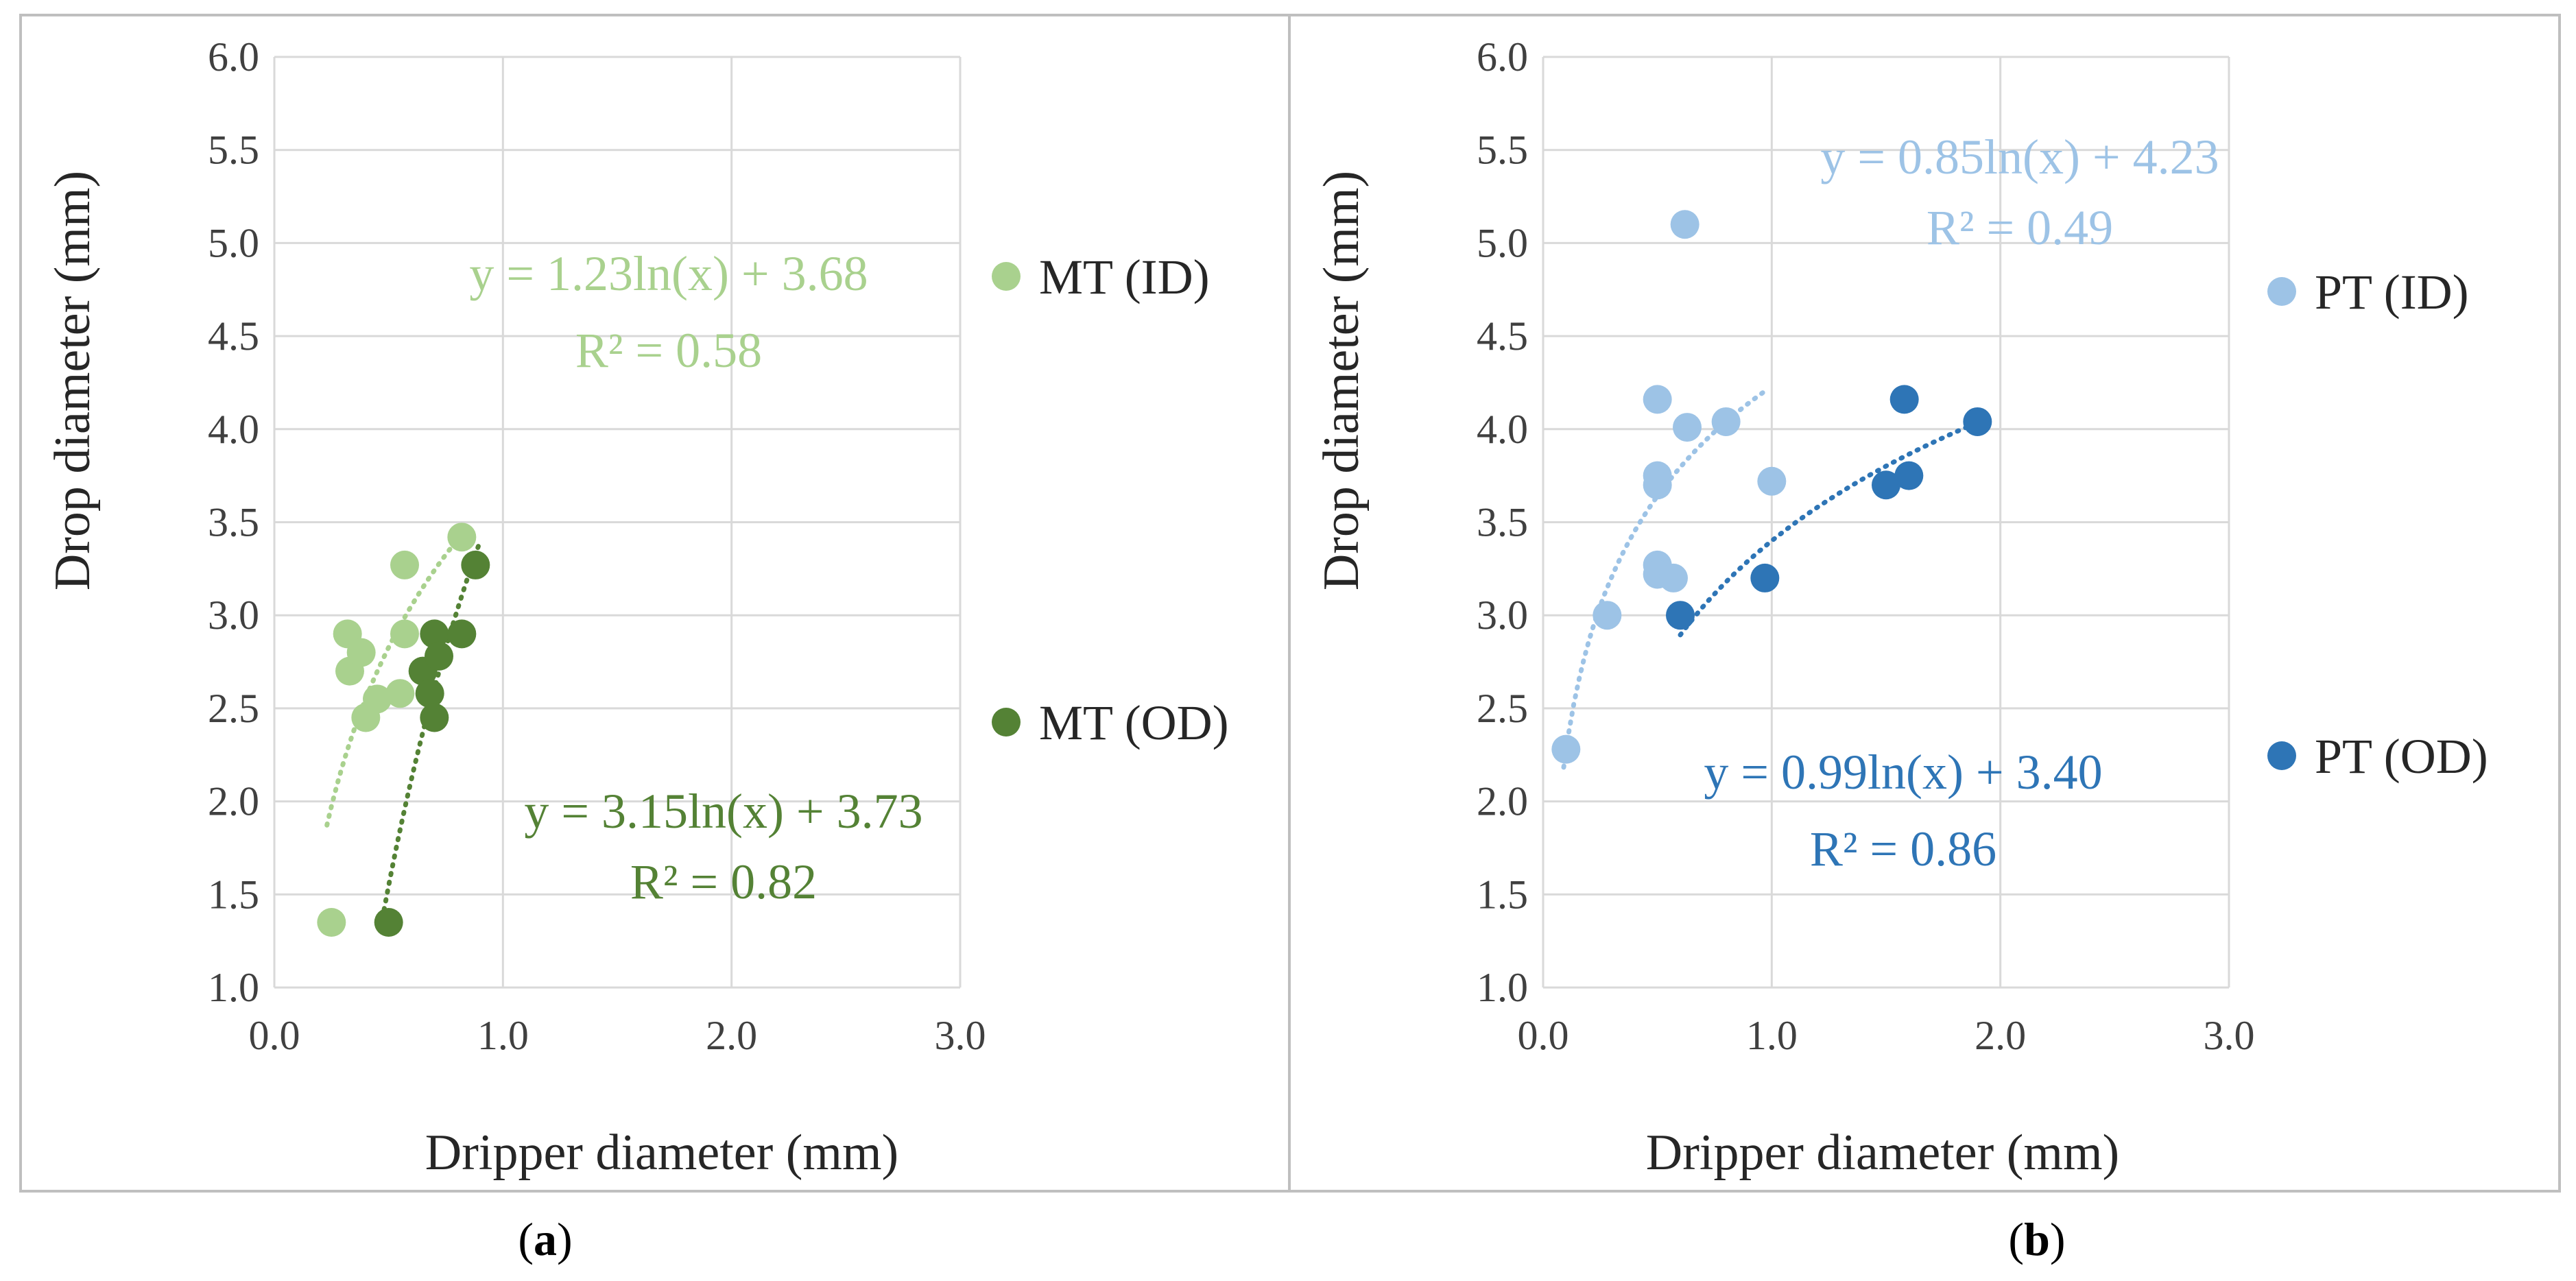 This screenshot has height=1281, width=2576. I want to click on equation-label-mt-id: y = 1.23ln(x) + 3.68, so click(668, 273).